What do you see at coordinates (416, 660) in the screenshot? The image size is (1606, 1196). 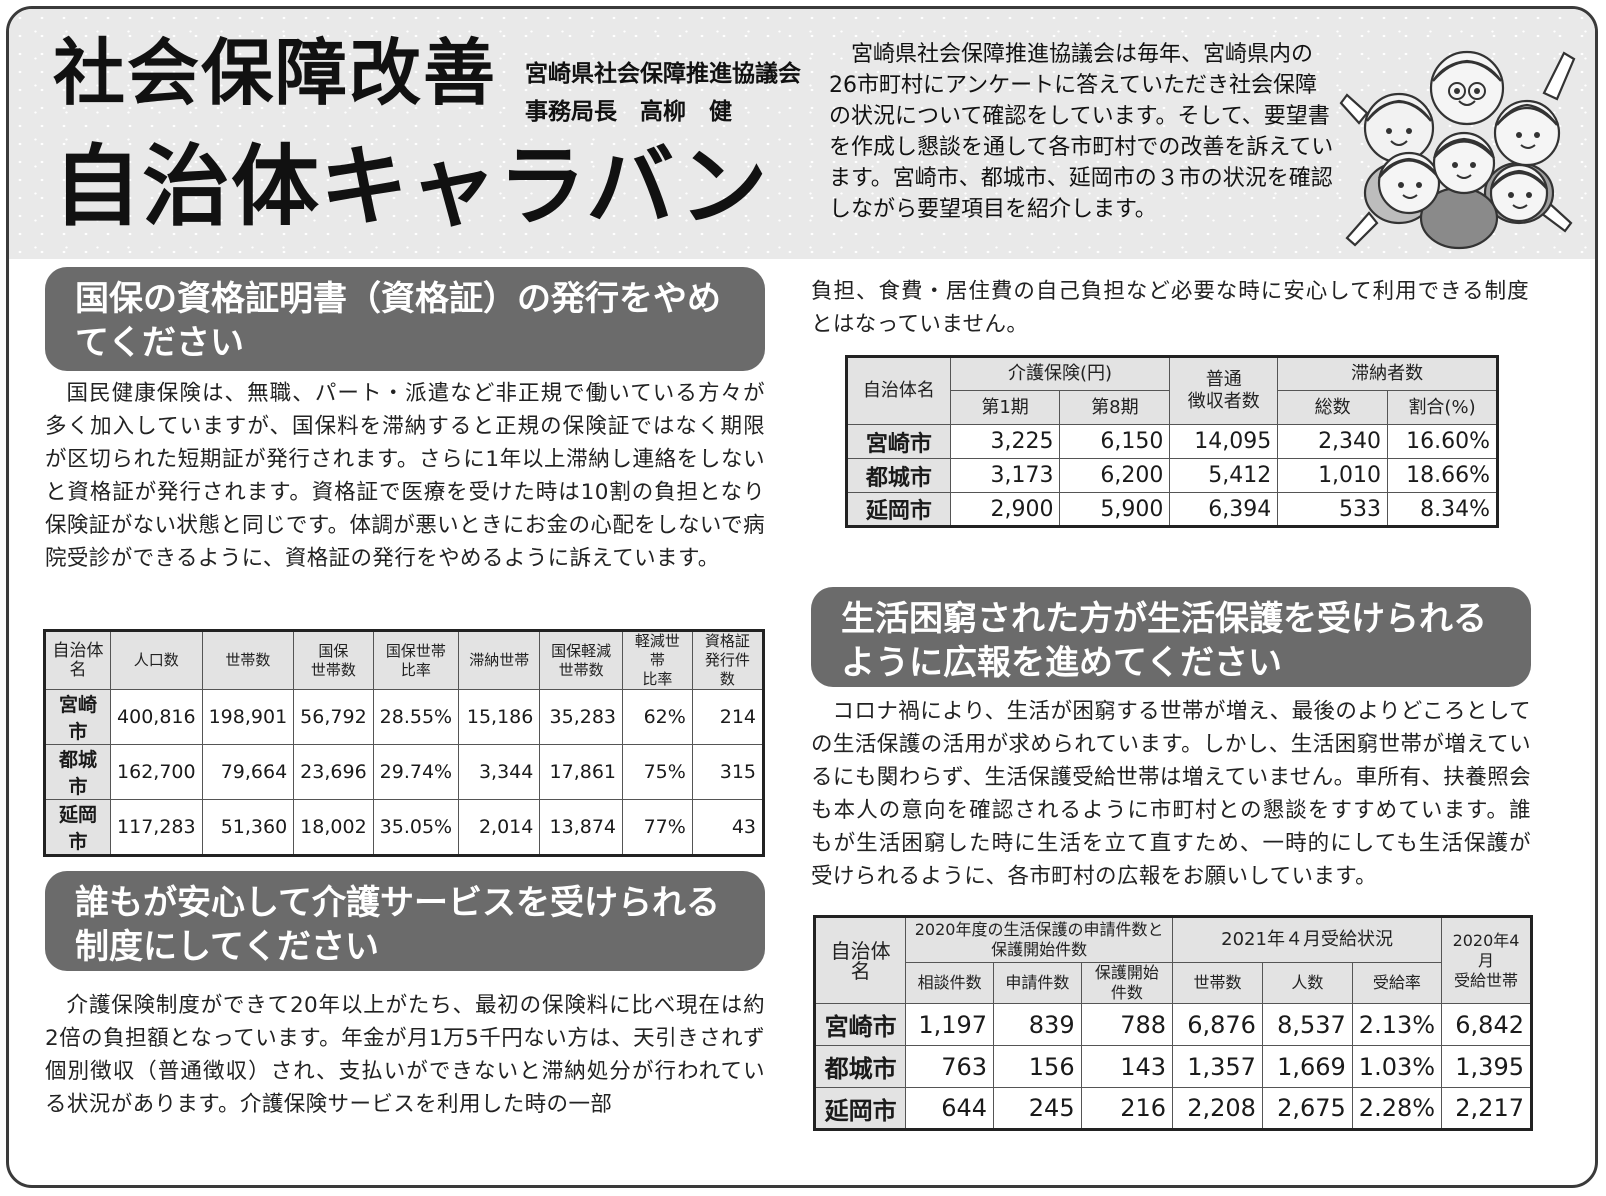 I see `kokuho-col-header: 国保世帯 比率` at bounding box center [416, 660].